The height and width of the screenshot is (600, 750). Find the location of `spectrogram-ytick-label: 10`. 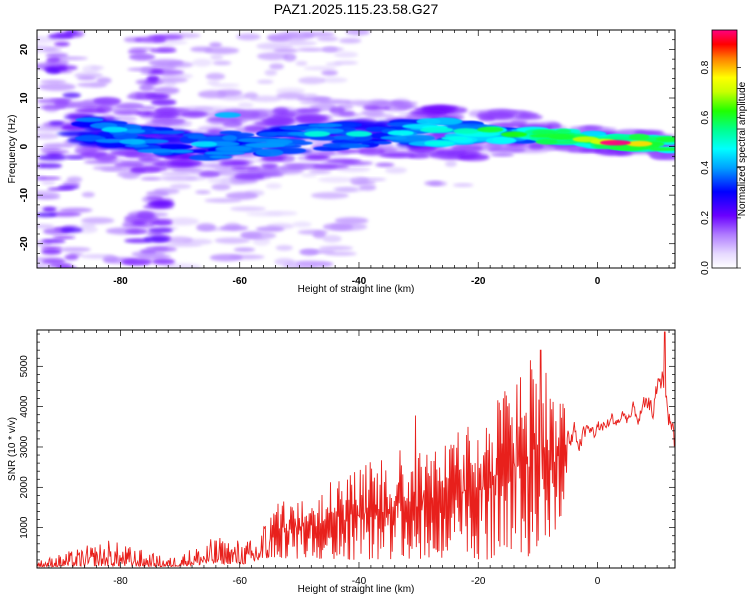

spectrogram-ytick-label: 10 is located at coordinates (24, 98).